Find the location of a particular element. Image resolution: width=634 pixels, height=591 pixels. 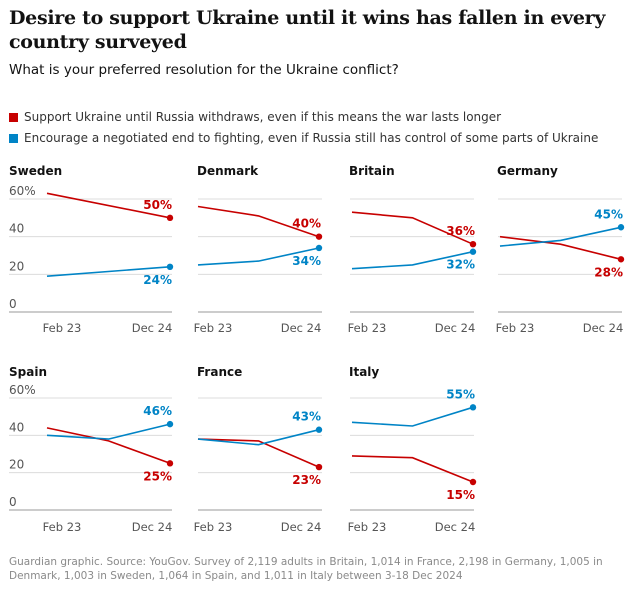

legend-swatch-blue is located at coordinates (13, 138).